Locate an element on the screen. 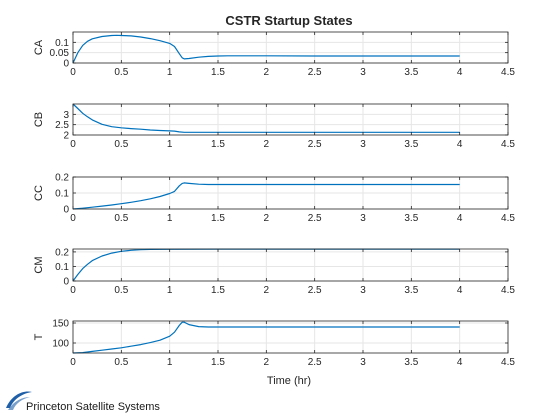 The height and width of the screenshot is (420, 560). subplot-t: 0 0.5 1 1.5 2 2.5 3 3.5 4 4.5 100 150 T is located at coordinates (274, 344).